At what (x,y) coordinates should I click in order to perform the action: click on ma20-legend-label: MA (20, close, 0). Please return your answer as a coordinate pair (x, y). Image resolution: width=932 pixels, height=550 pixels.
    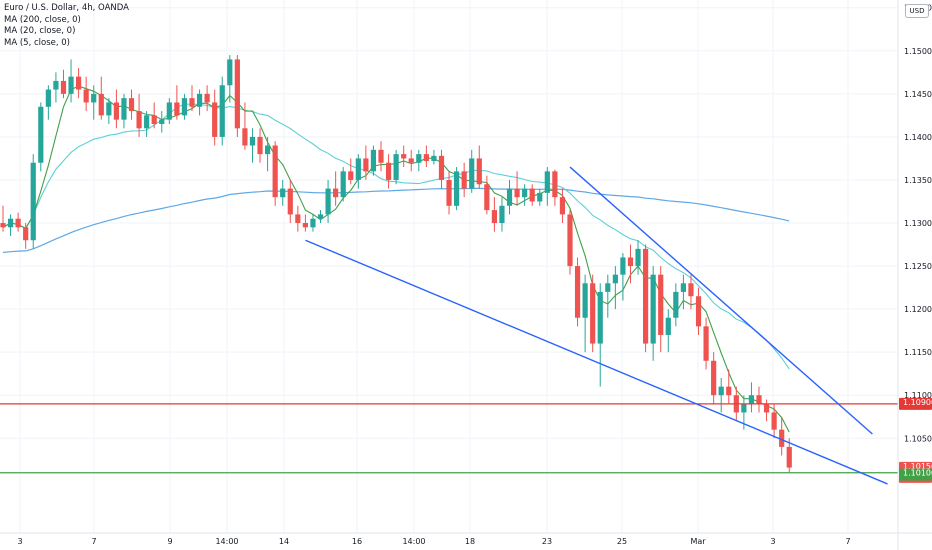
    Looking at the image, I should click on (40, 31).